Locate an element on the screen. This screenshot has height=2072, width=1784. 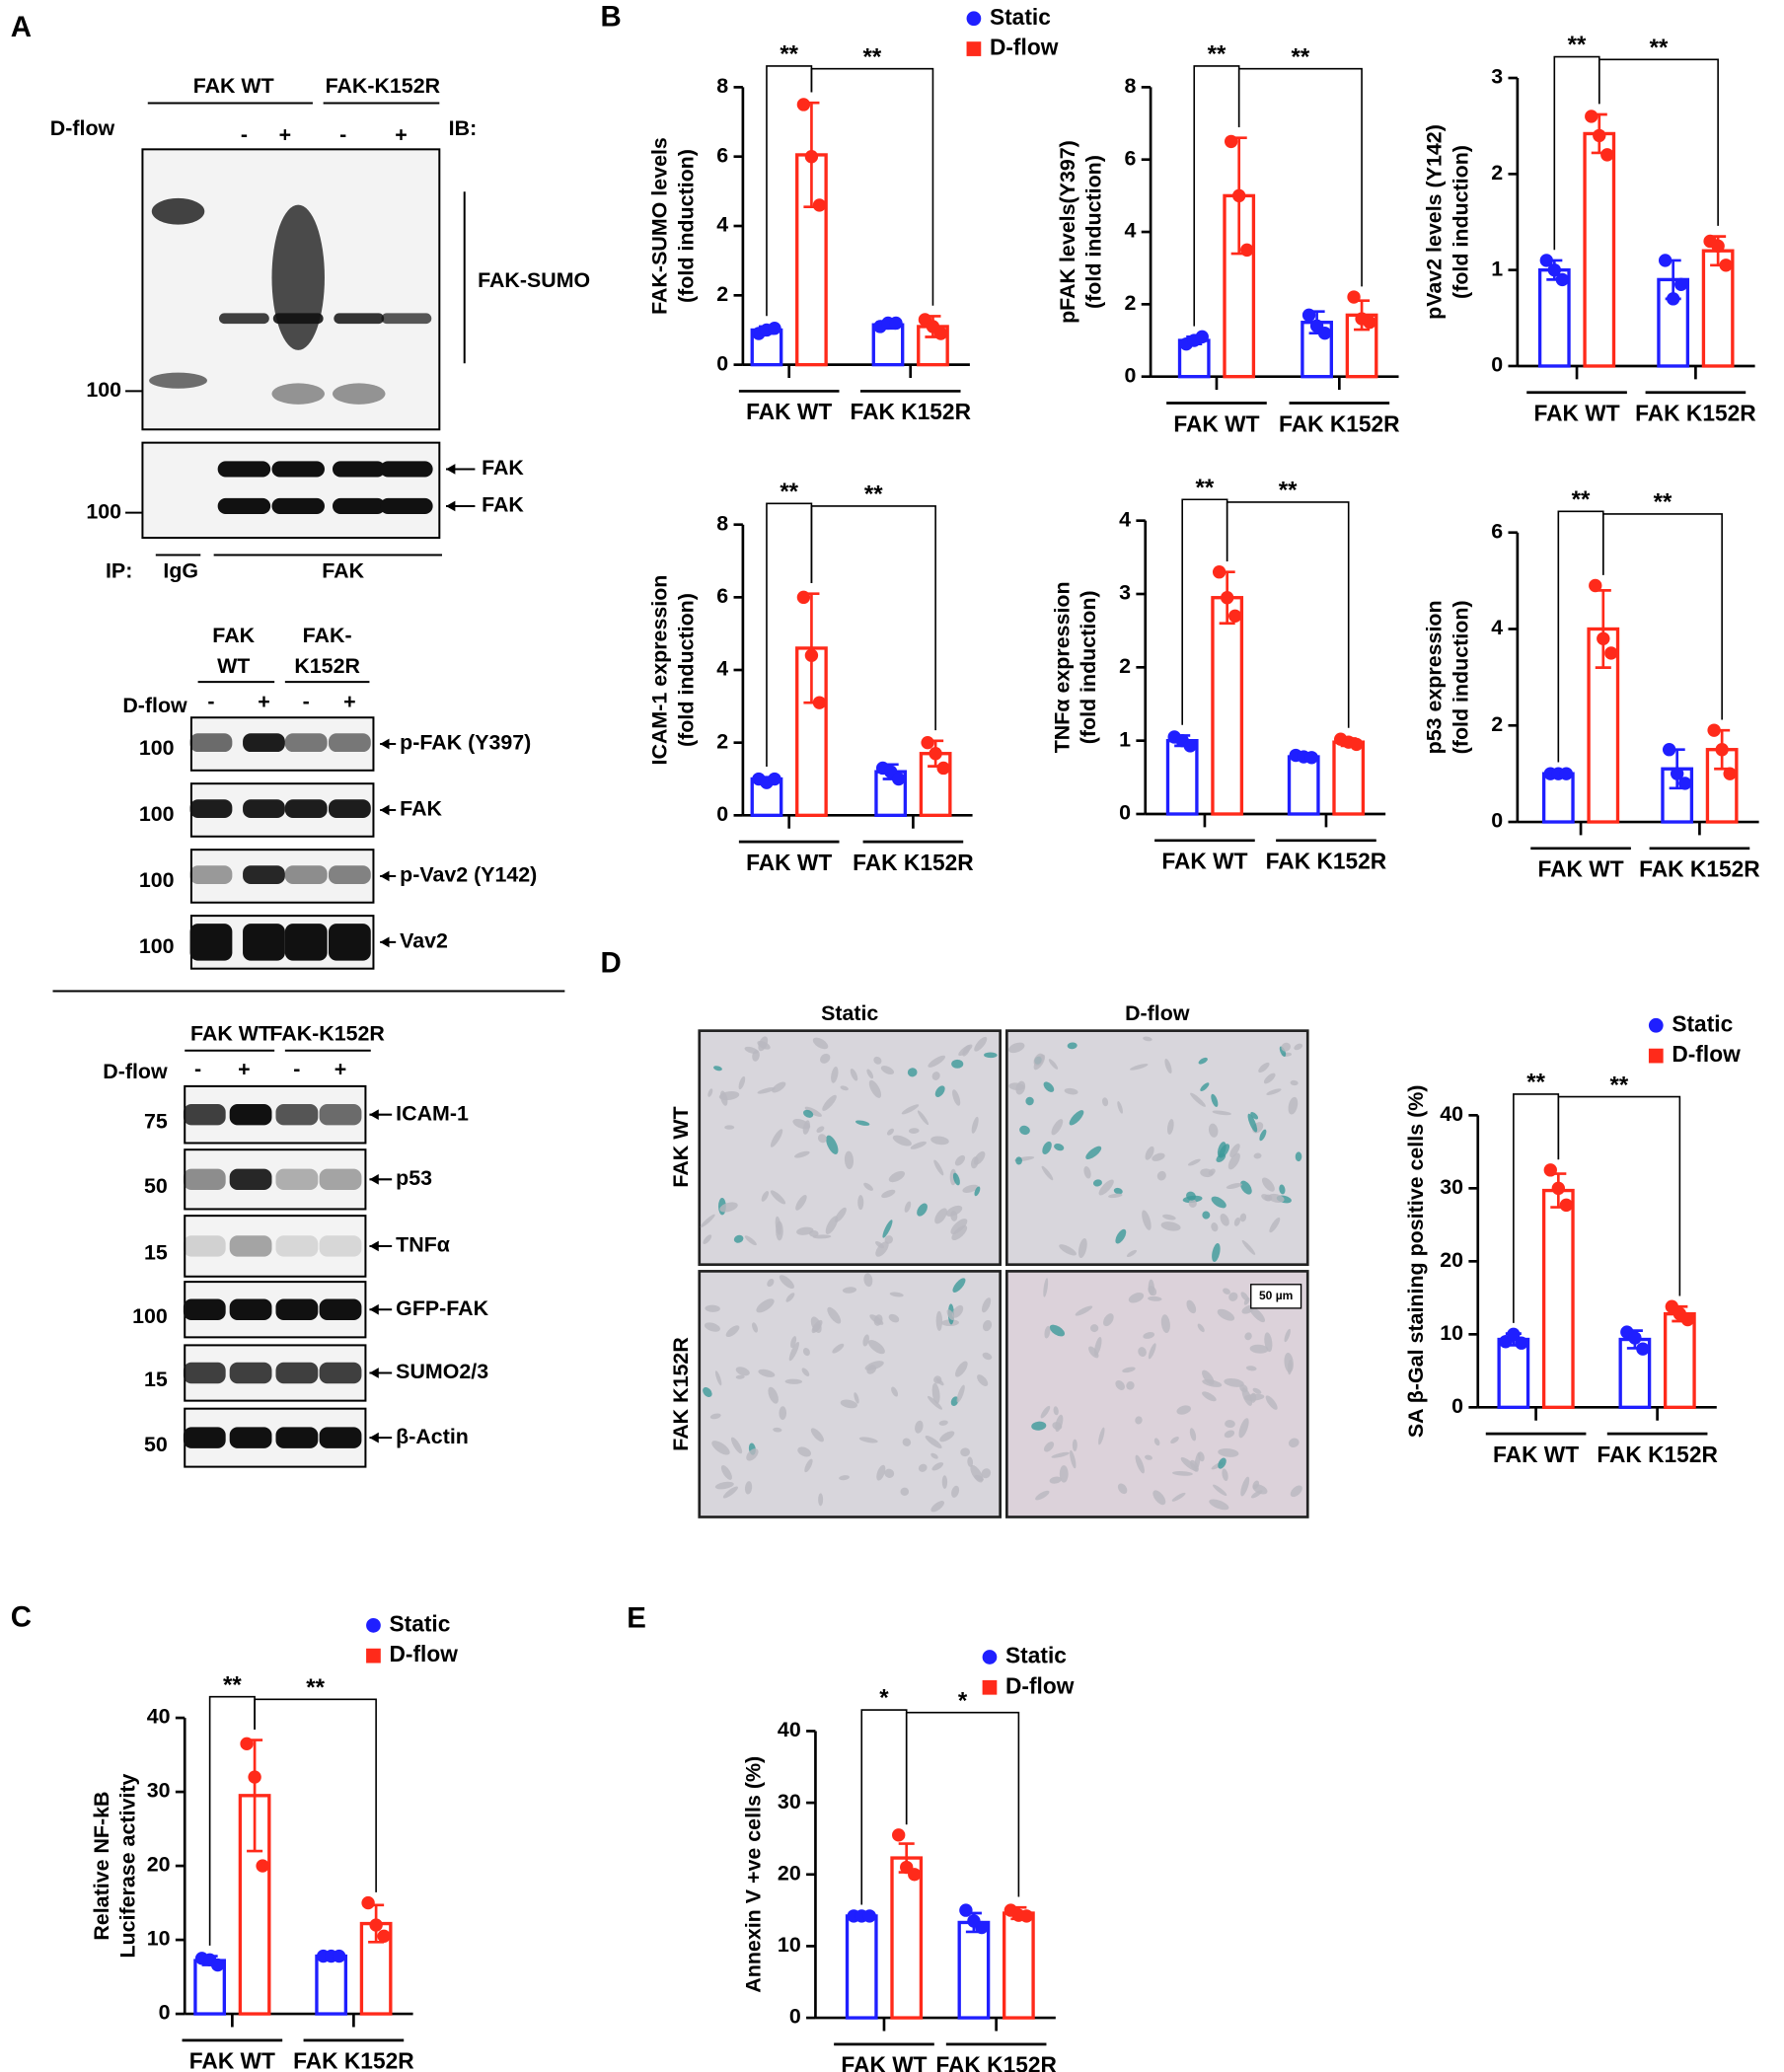
sign: + is located at coordinates (341, 1069).